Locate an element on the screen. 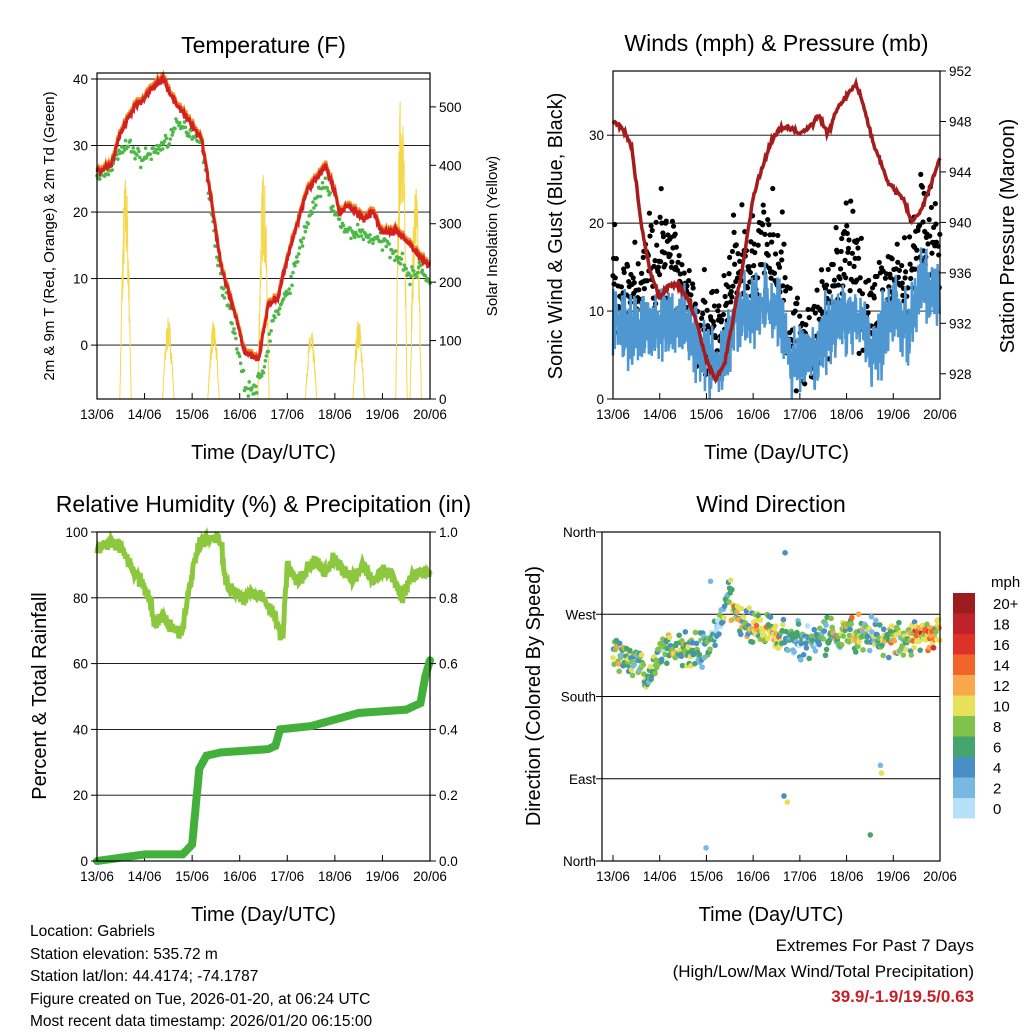 The height and width of the screenshot is (1034, 1024). precipitation-line is located at coordinates (263, 760).